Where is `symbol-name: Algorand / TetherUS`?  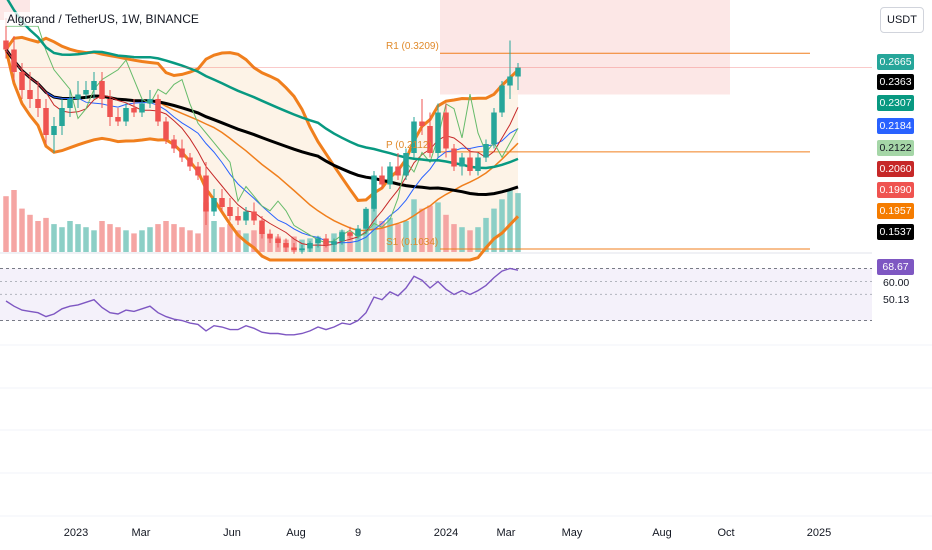
symbol-name: Algorand / TetherUS is located at coordinates (61, 19).